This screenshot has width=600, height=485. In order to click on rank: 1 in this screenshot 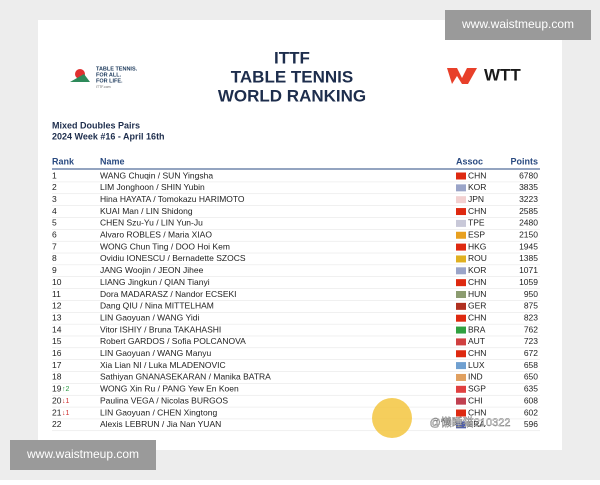, I will do `click(54, 175)`.